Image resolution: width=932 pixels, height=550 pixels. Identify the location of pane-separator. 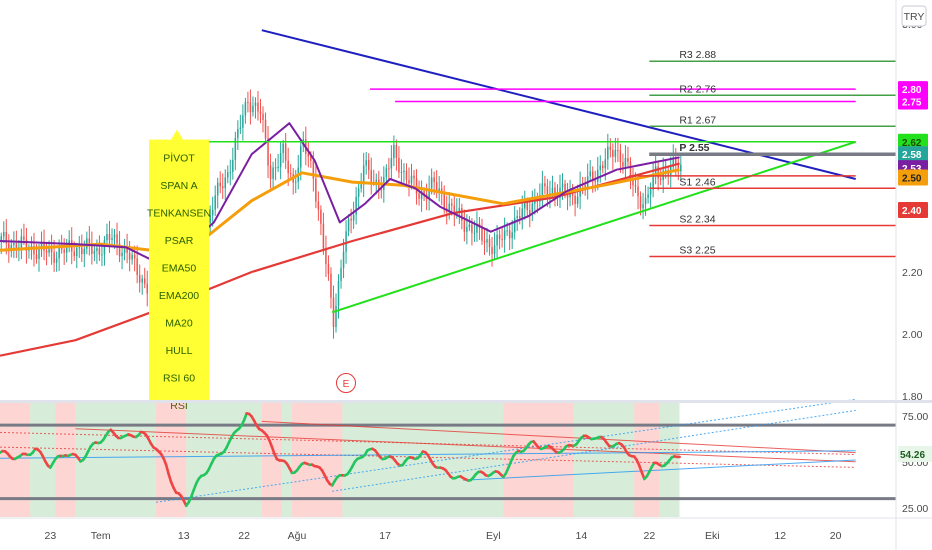
(466, 401).